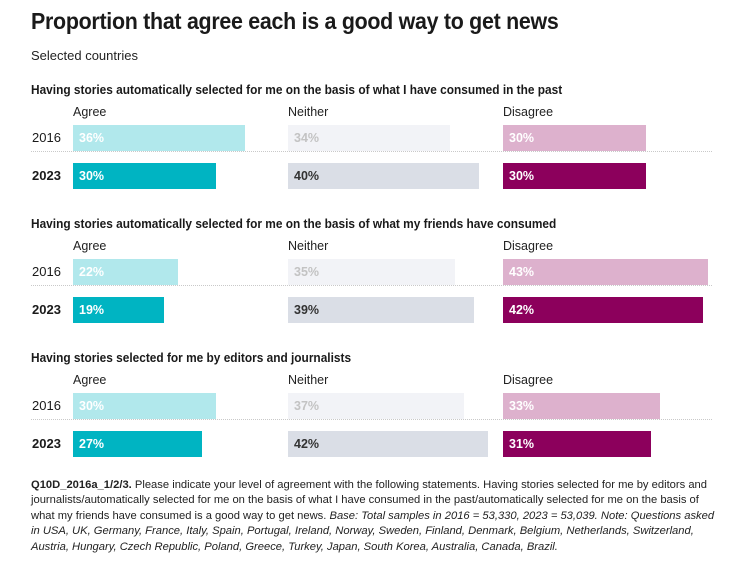  I want to click on bar-agree-2016: 36%, so click(159, 138).